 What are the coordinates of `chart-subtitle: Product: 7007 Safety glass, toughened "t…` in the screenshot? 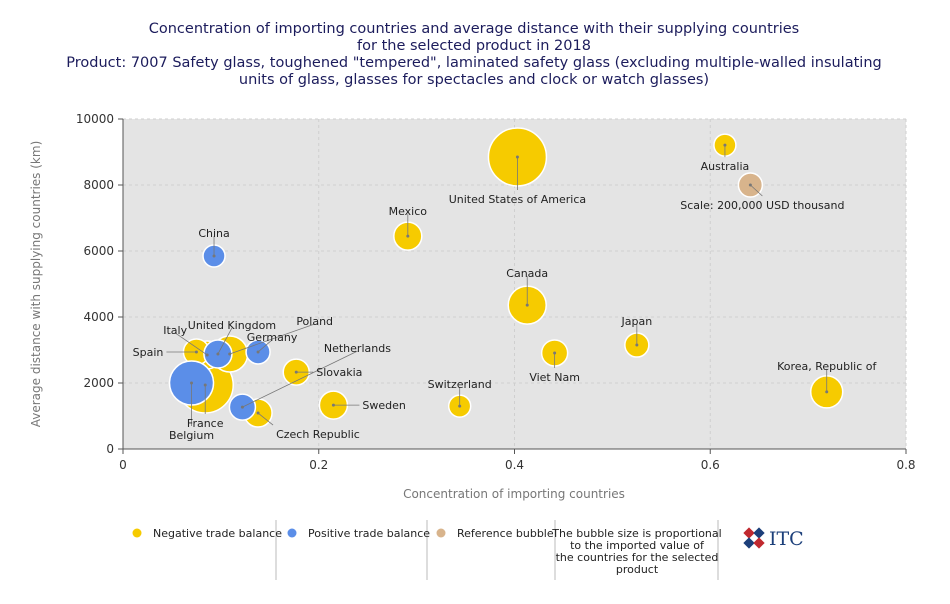 It's located at (473, 63).